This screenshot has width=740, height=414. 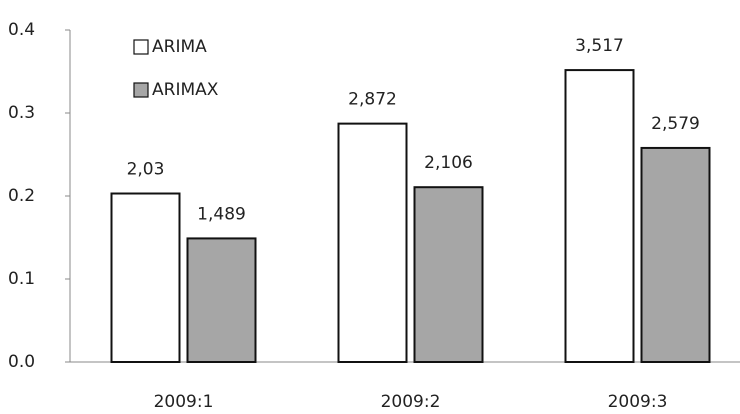 What do you see at coordinates (179, 47) in the screenshot?
I see `legend-label: ARIMA` at bounding box center [179, 47].